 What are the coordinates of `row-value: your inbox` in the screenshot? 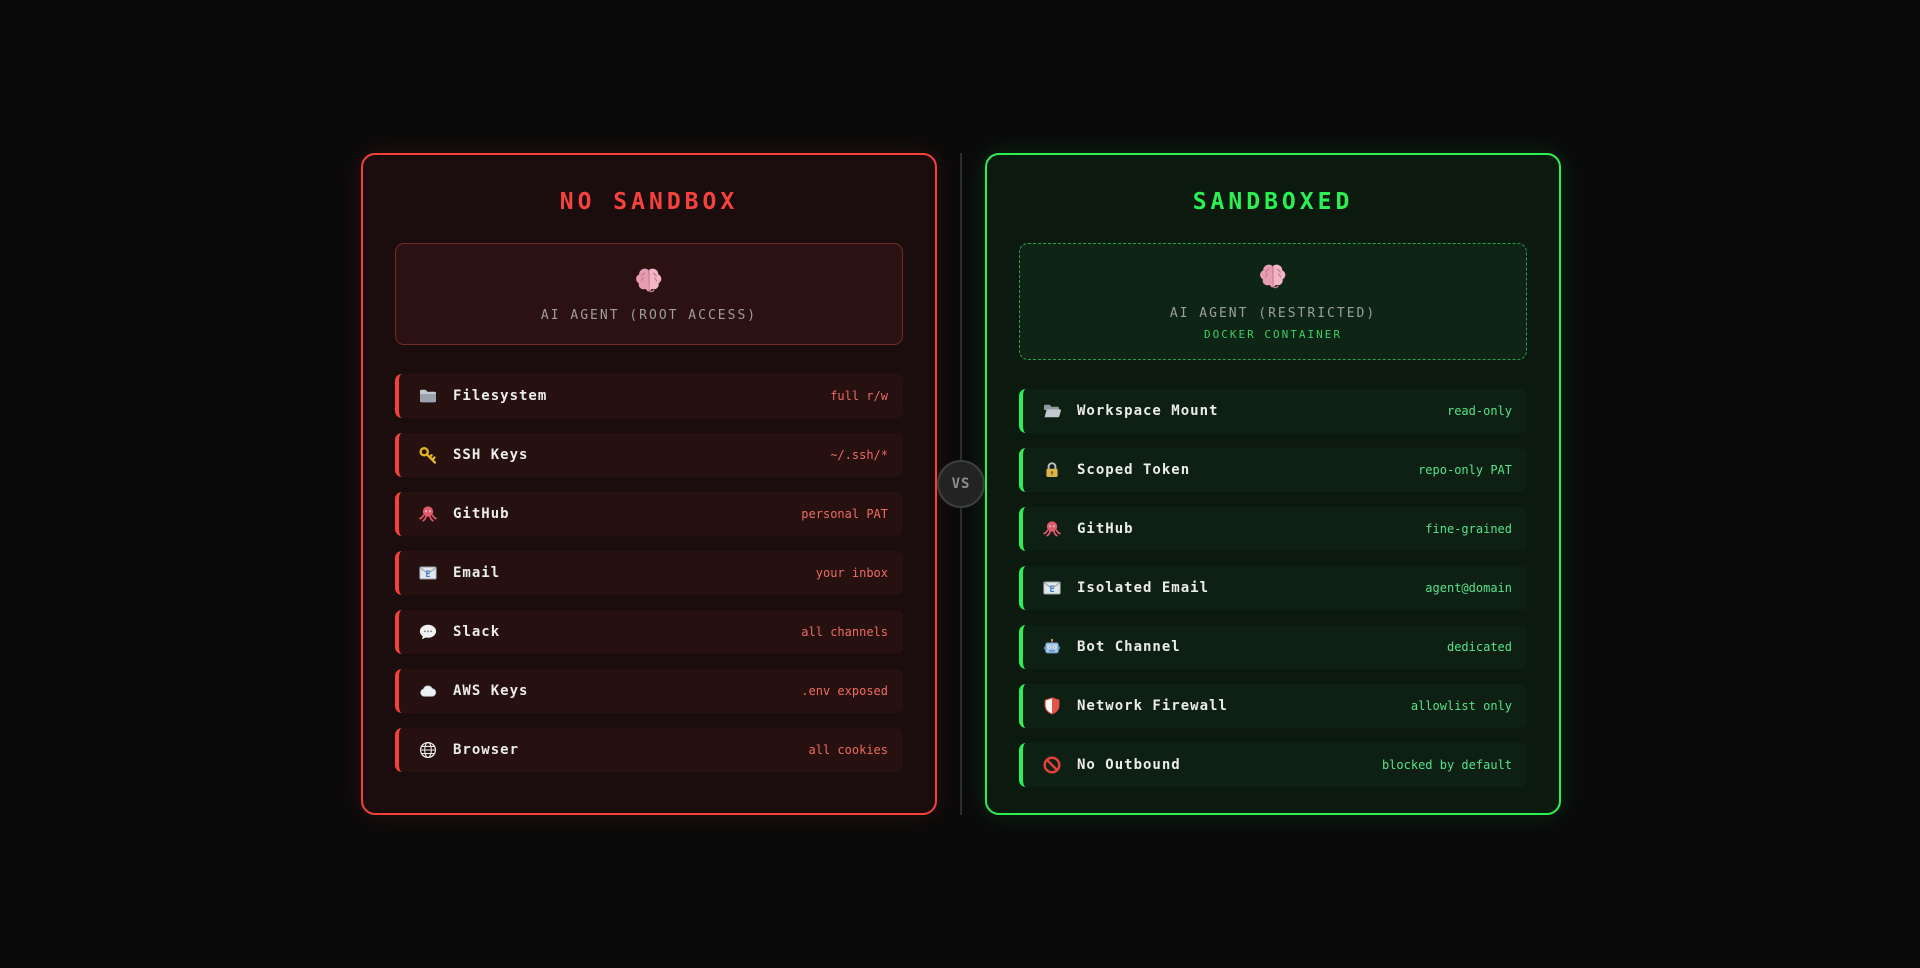 It's located at (851, 573).